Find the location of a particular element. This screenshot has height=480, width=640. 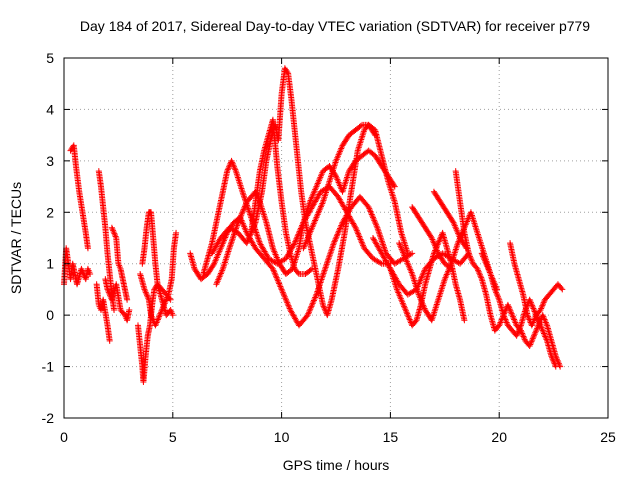

y-tick-label: 3 is located at coordinates (50, 161).